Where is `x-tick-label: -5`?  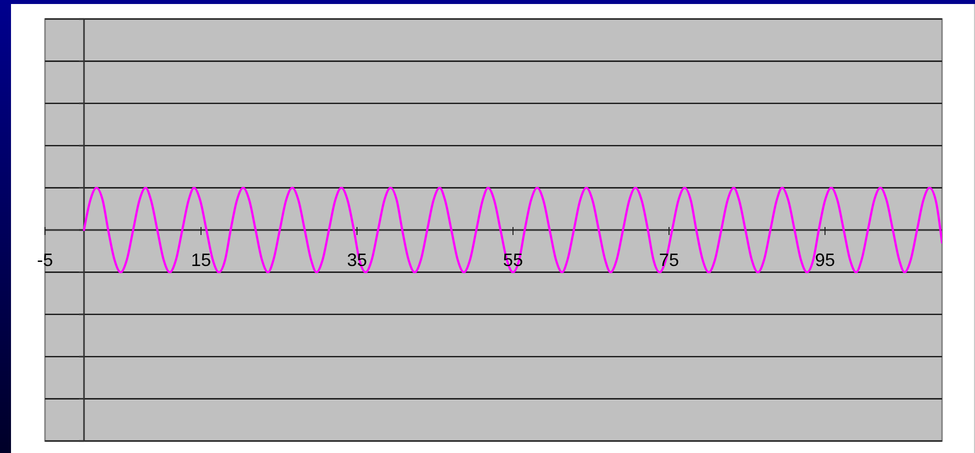 x-tick-label: -5 is located at coordinates (45, 260).